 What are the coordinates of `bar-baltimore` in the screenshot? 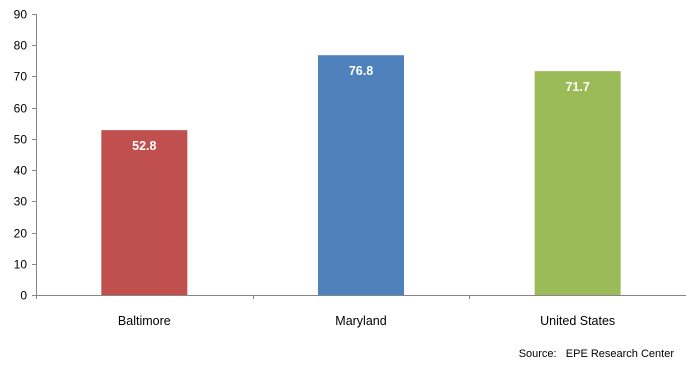 It's located at (144, 212).